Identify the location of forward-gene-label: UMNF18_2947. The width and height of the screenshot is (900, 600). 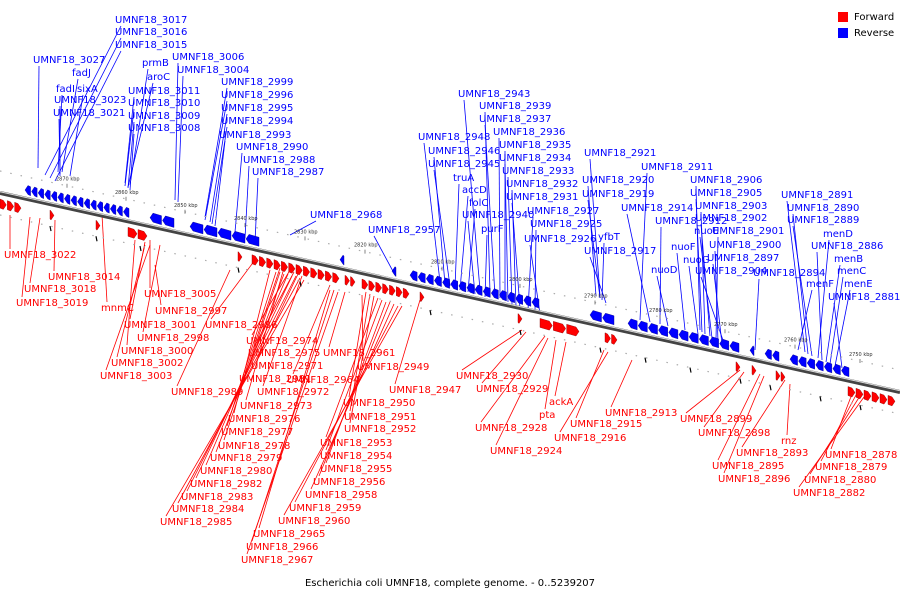
(425, 390).